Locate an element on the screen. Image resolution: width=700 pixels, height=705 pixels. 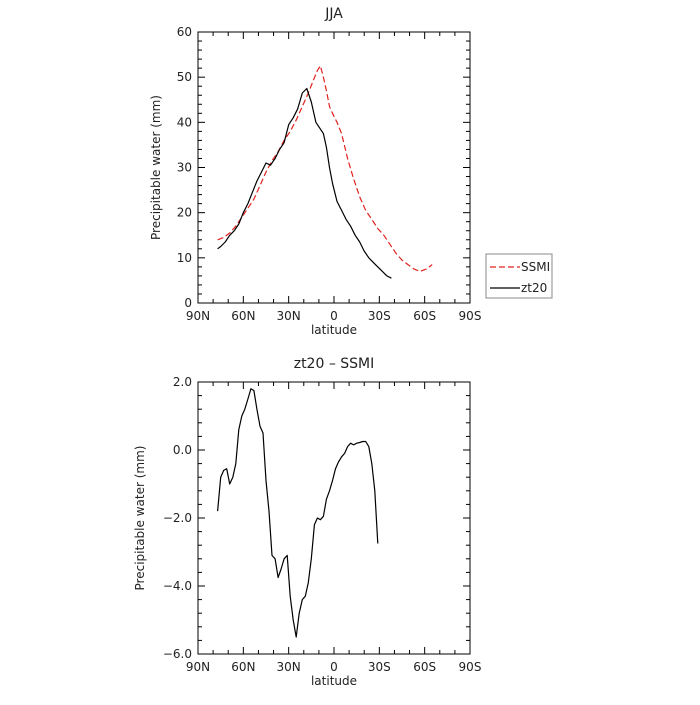
y-tick-label: 60 is located at coordinates (184, 32).